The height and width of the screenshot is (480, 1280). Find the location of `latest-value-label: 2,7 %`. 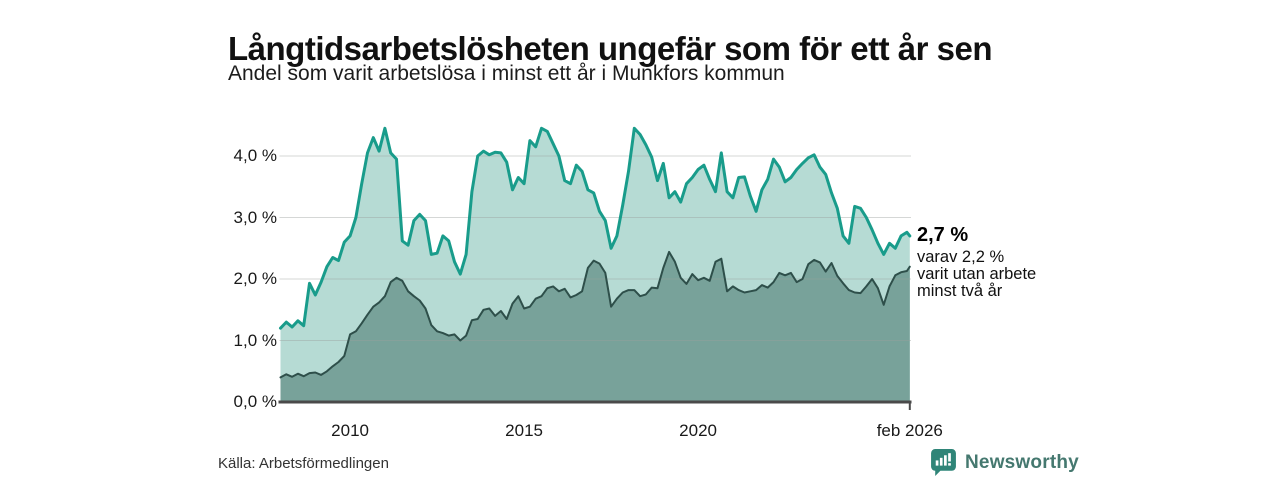

latest-value-label: 2,7 % is located at coordinates (943, 235).